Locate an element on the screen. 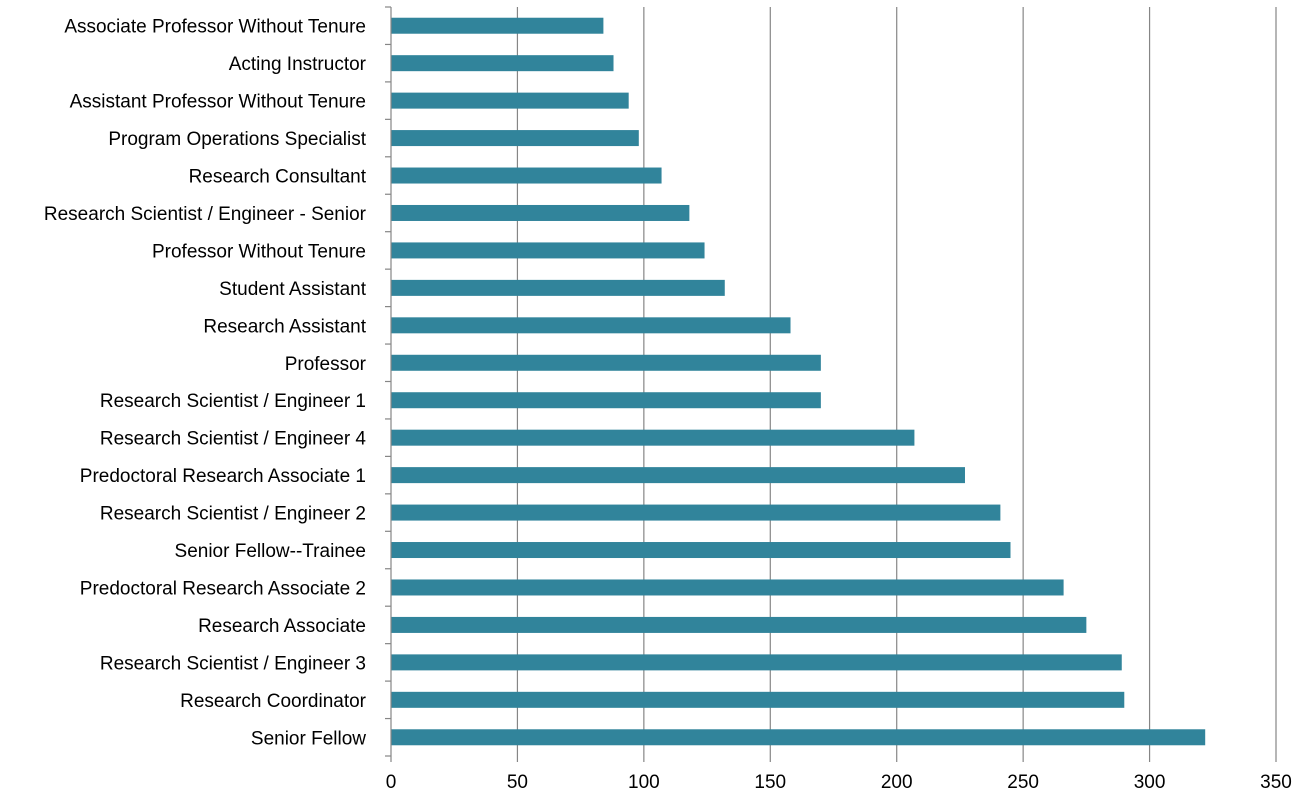 This screenshot has width=1314, height=805. category-label: Research Consultant is located at coordinates (278, 177).